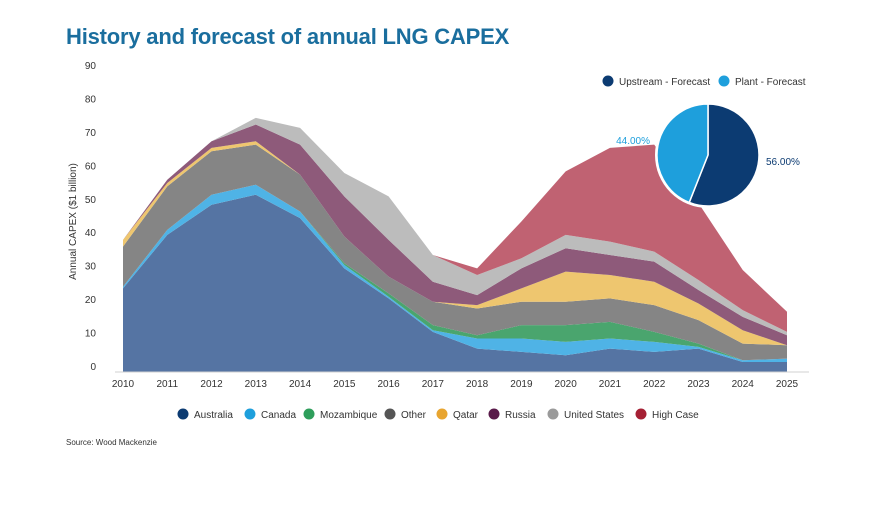 This screenshot has height=519, width=877. Describe the element at coordinates (675, 415) in the screenshot. I see `legend-label-high-case: High Case` at that location.